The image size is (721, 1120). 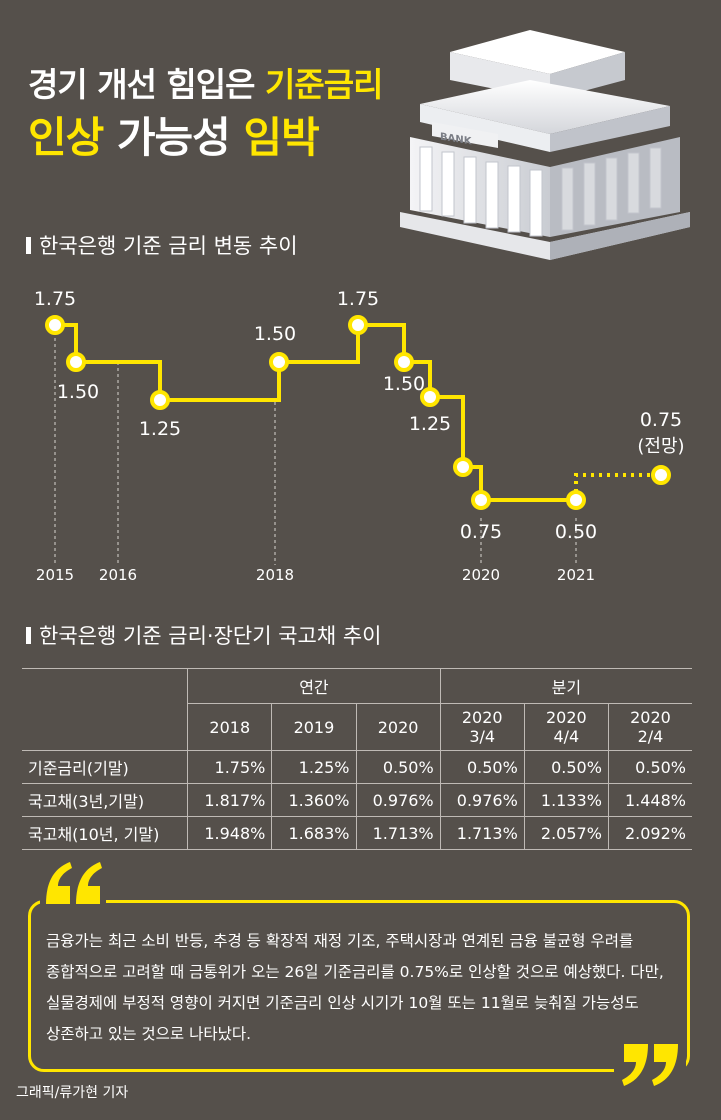 I want to click on row-label: 기준금리(기말), so click(x=105, y=767).